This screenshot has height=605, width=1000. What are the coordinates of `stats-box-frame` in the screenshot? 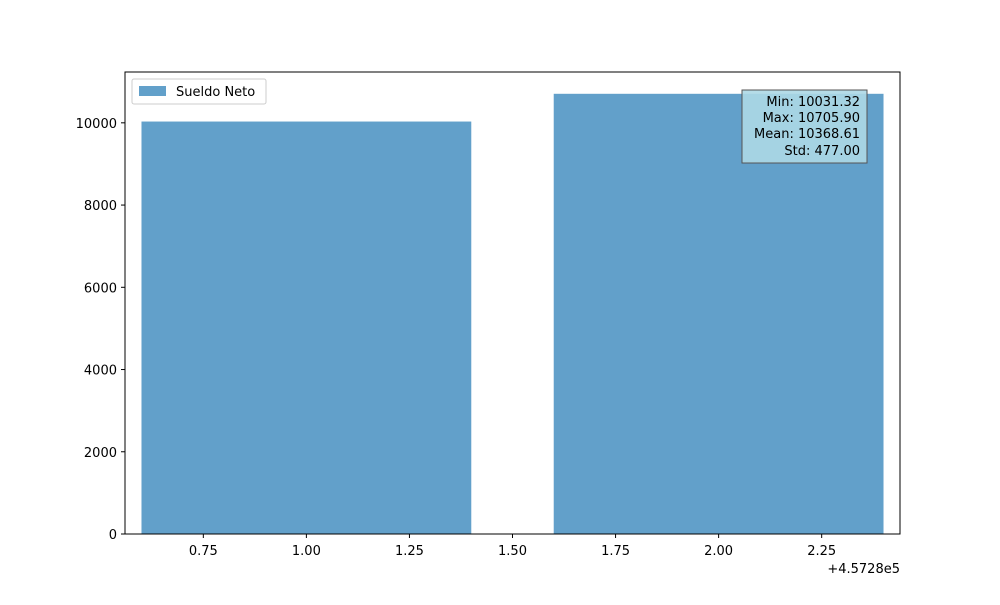 It's located at (804, 126).